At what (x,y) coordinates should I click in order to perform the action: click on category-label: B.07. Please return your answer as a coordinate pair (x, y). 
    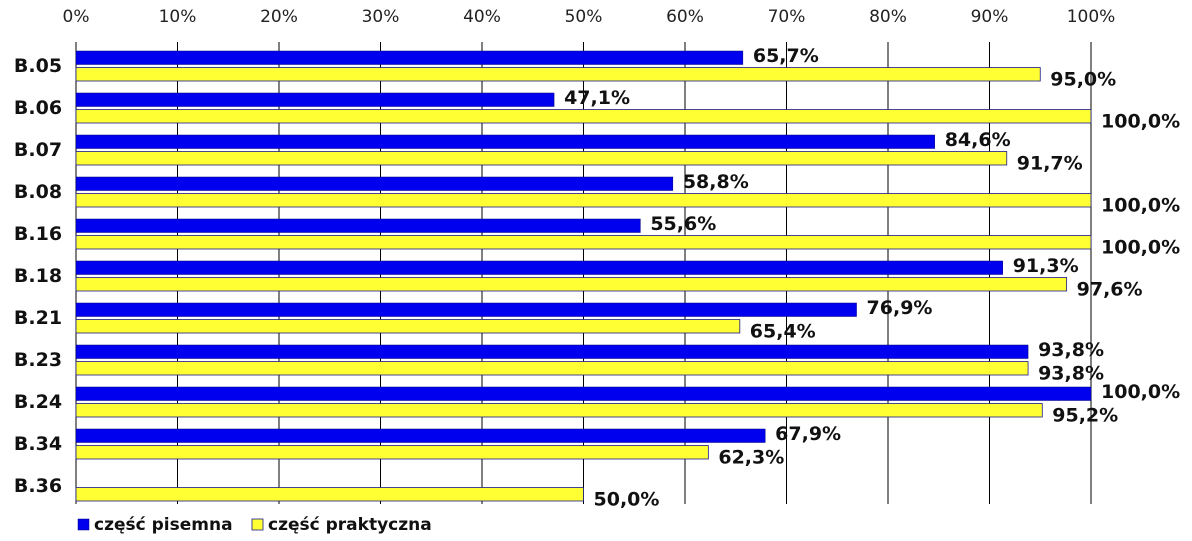
    Looking at the image, I should click on (38, 150).